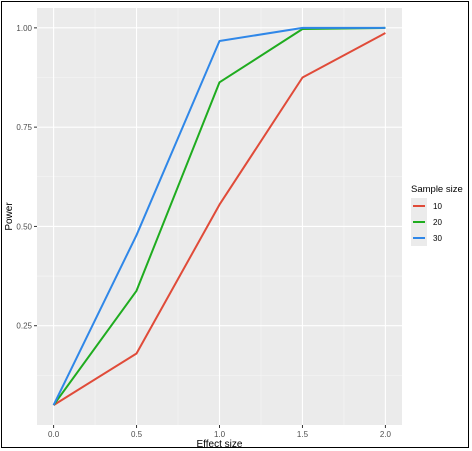 The image size is (472, 451). Describe the element at coordinates (24, 226) in the screenshot. I see `y-tick-label: 0.50` at that location.